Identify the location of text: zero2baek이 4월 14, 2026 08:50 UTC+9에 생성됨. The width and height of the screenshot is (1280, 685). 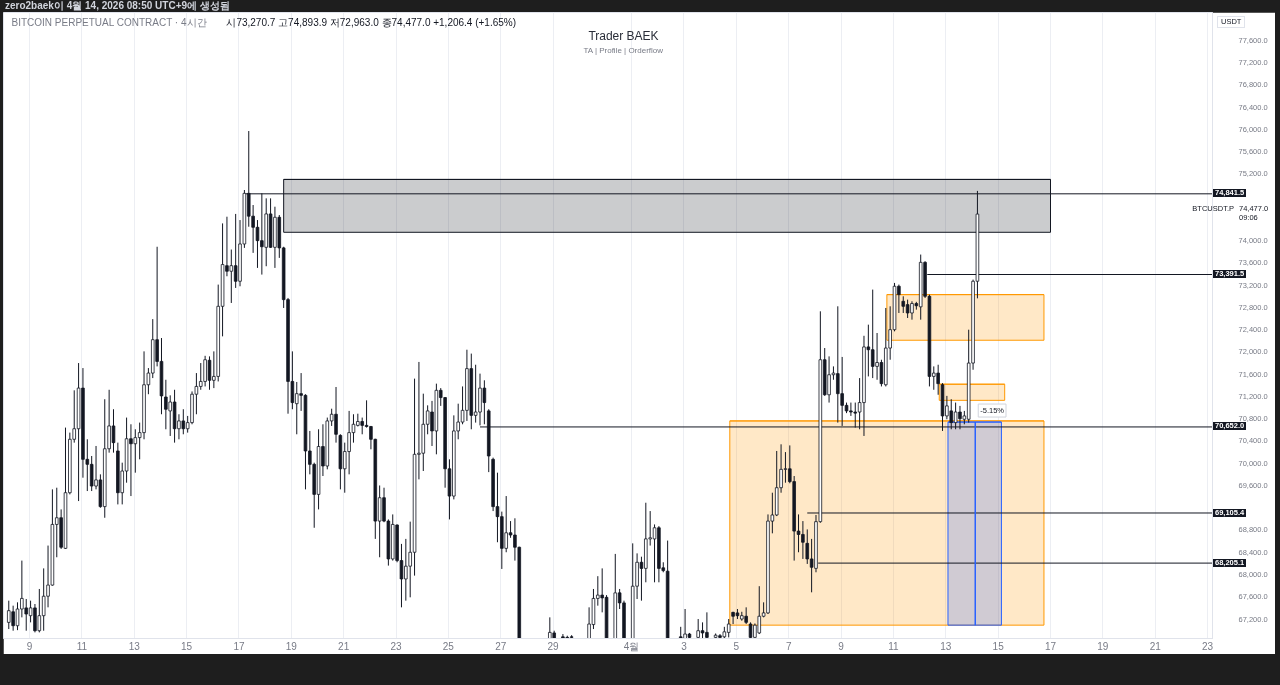
(117, 6).